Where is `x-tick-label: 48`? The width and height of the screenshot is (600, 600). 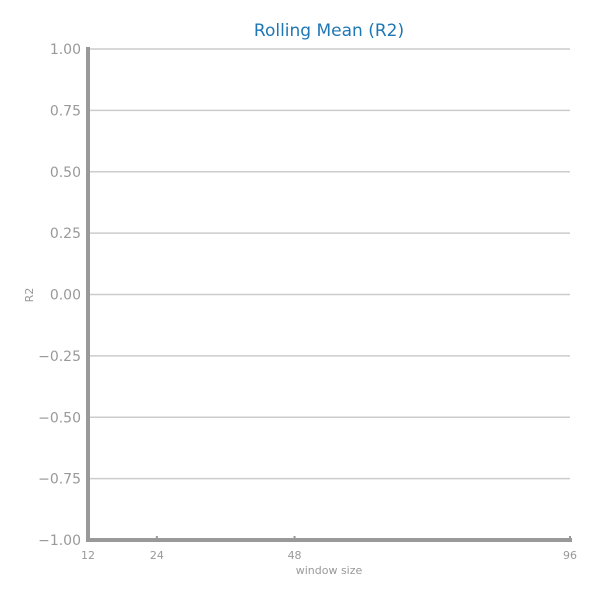 x-tick-label: 48 is located at coordinates (295, 555).